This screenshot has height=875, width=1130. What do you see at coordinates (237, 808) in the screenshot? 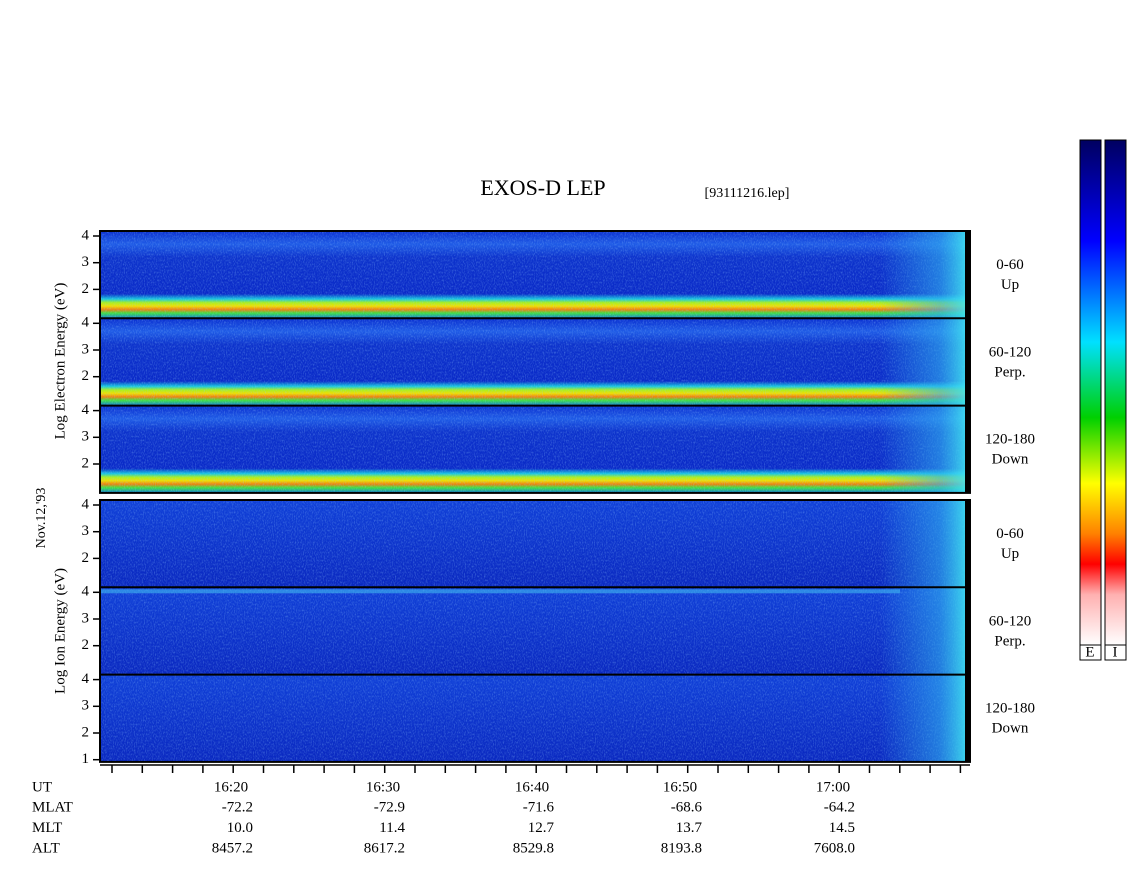
I see `footer-value: -72.2` at bounding box center [237, 808].